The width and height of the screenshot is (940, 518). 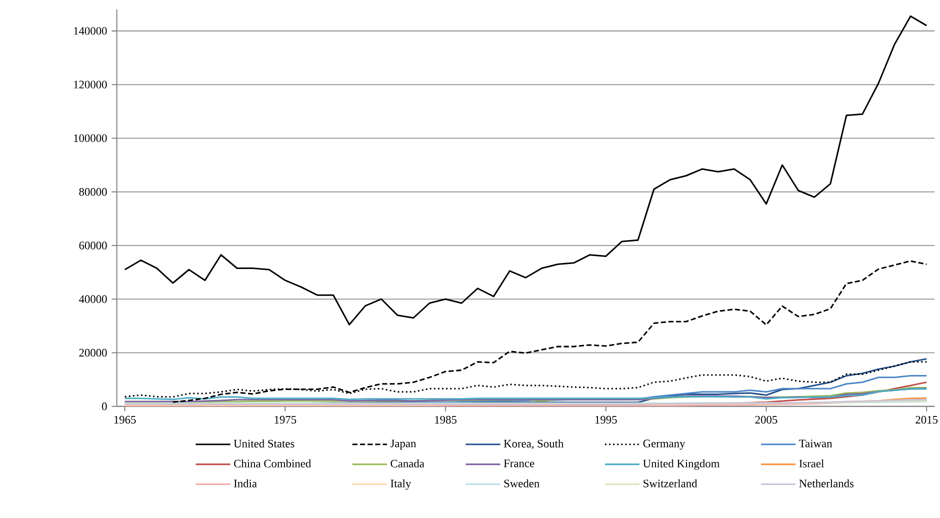 What do you see at coordinates (93, 352) in the screenshot?
I see `y-tick-label: 20000` at bounding box center [93, 352].